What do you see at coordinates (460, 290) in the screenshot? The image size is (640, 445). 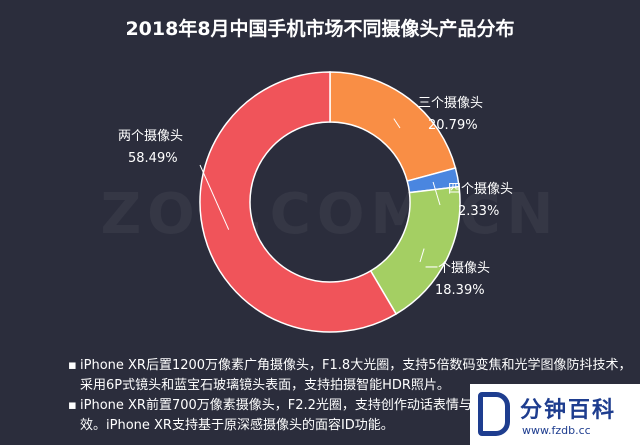 I see `slice-value-3: 18.39%` at bounding box center [460, 290].